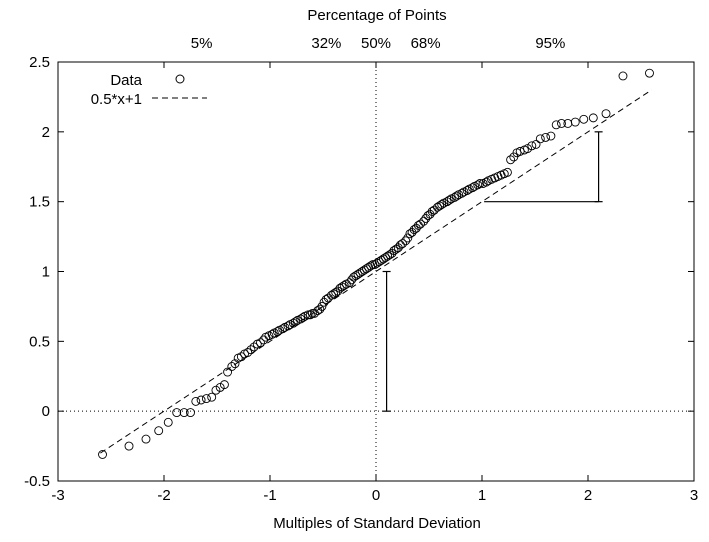 Image resolution: width=709 pixels, height=542 pixels. I want to click on top-tick-label: 32%, so click(326, 43).